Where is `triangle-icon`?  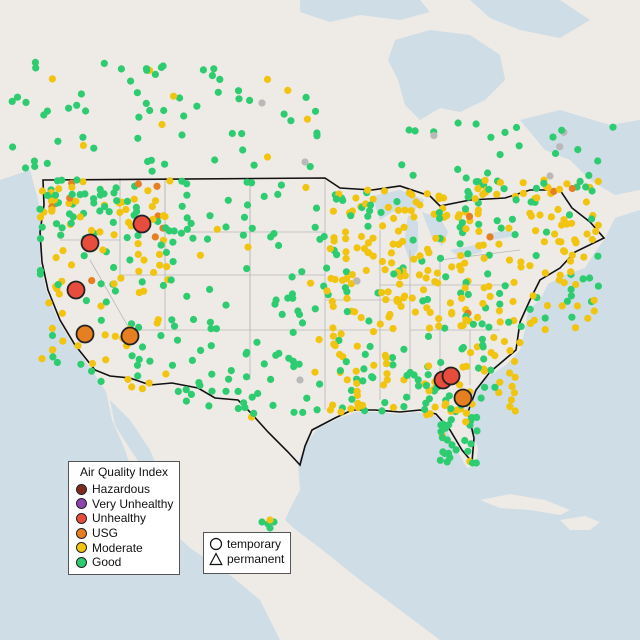 triangle-icon is located at coordinates (216, 558).